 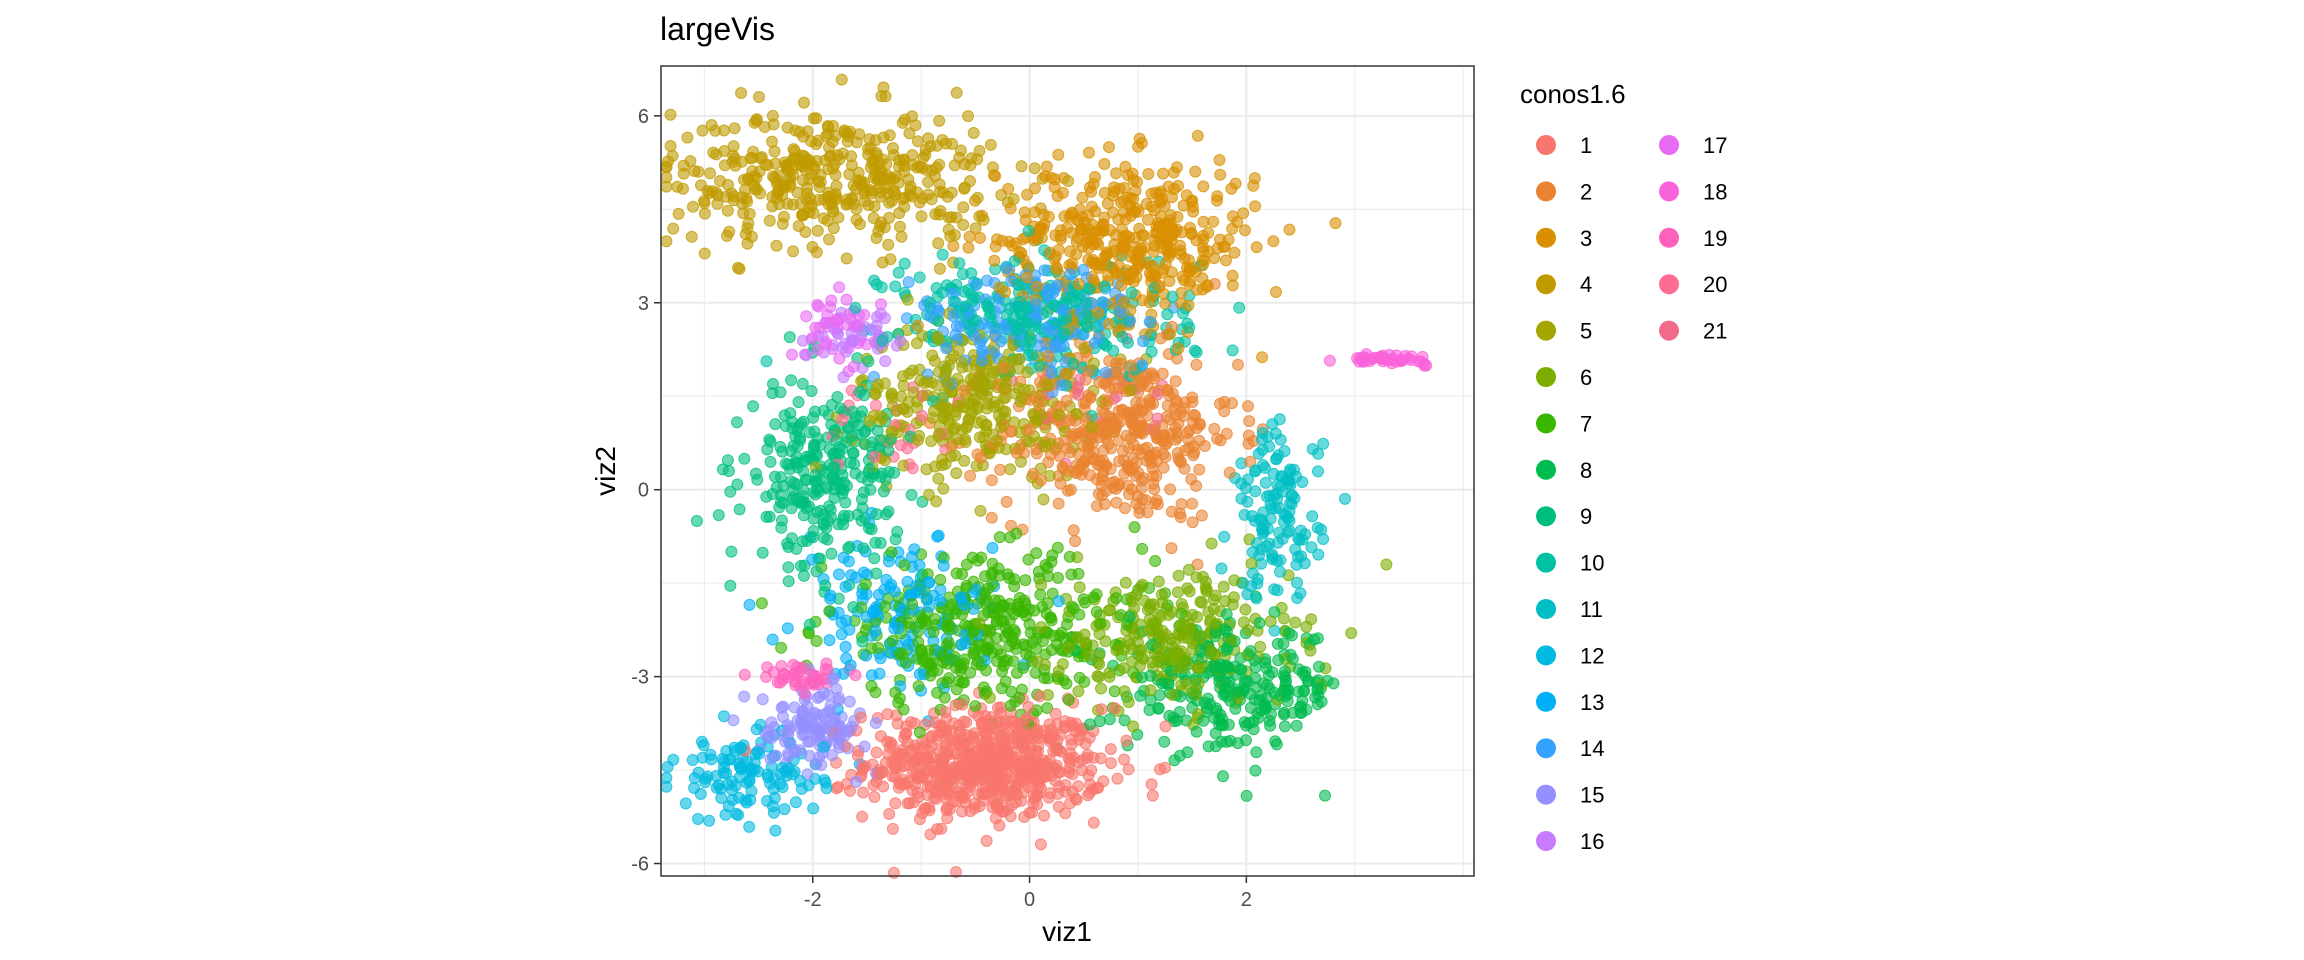 I want to click on x-tick-label: 0, so click(x=1029, y=900).